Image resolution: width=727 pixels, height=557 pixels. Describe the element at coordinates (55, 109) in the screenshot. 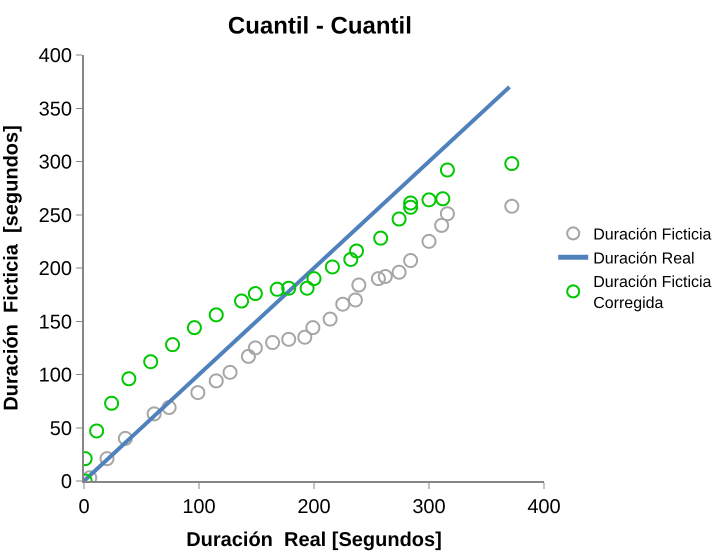

I see `y-tick-label: 350` at that location.